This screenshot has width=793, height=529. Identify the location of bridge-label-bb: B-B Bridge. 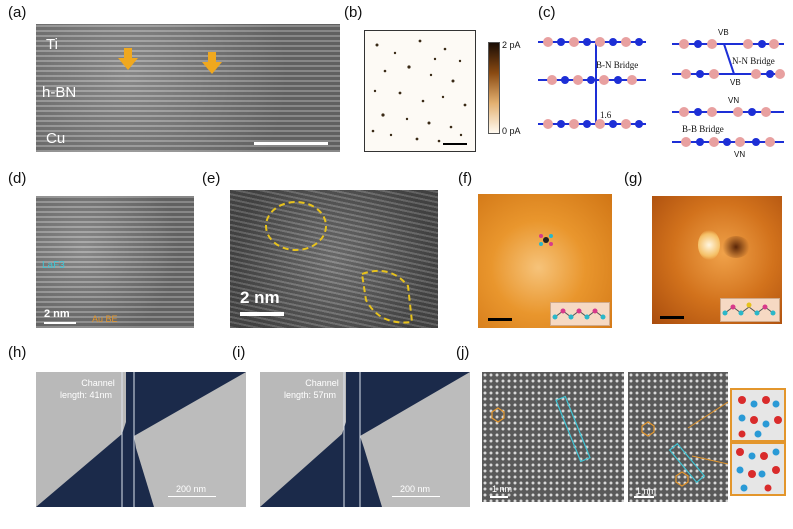
(703, 129).